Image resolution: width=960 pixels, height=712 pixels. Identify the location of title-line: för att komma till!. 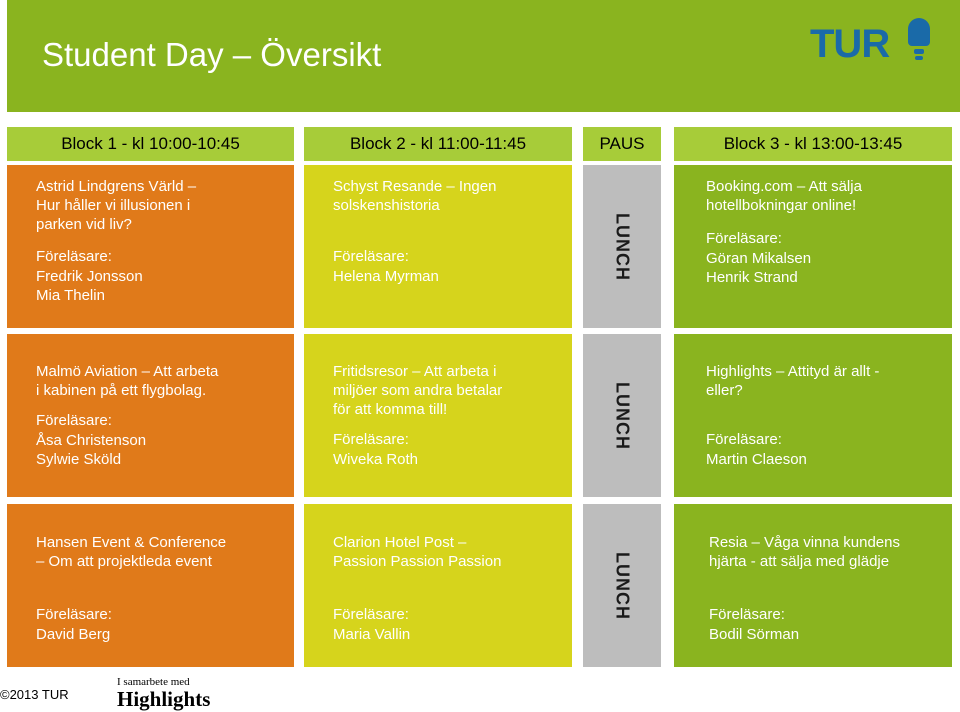
(390, 409).